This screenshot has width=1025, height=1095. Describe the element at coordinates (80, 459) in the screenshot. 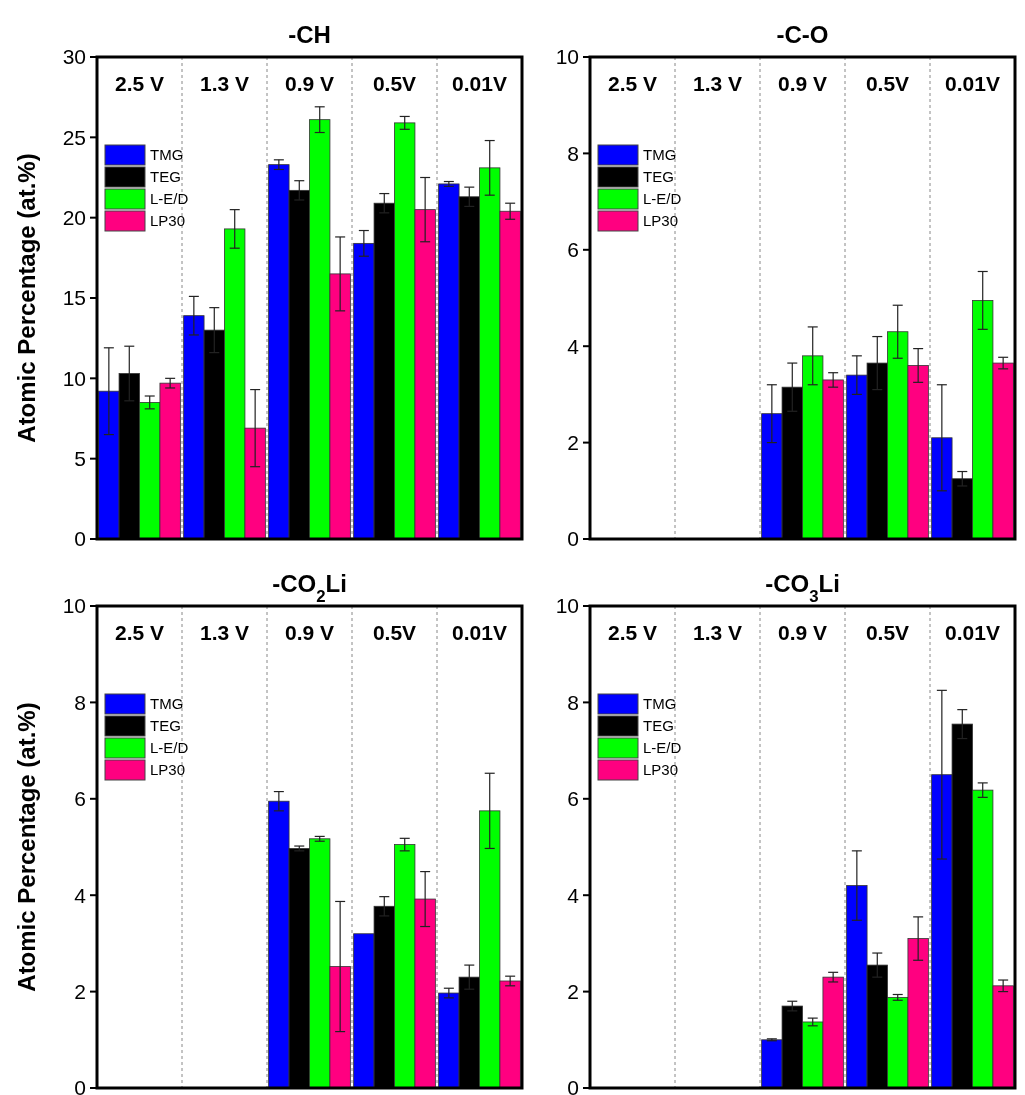

I see `y-tick-label: 5` at that location.